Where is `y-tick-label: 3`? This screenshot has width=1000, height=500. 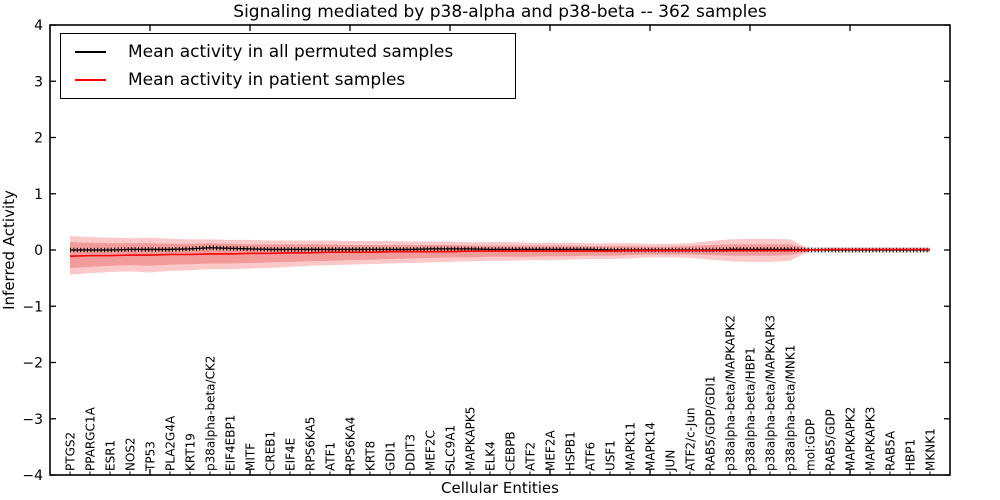 y-tick-label: 3 is located at coordinates (38, 82).